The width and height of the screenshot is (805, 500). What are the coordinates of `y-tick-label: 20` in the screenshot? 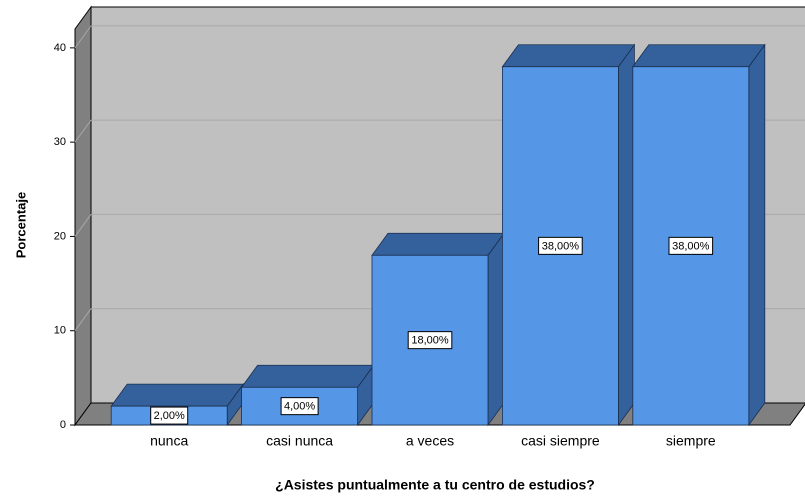 It's located at (60, 236).